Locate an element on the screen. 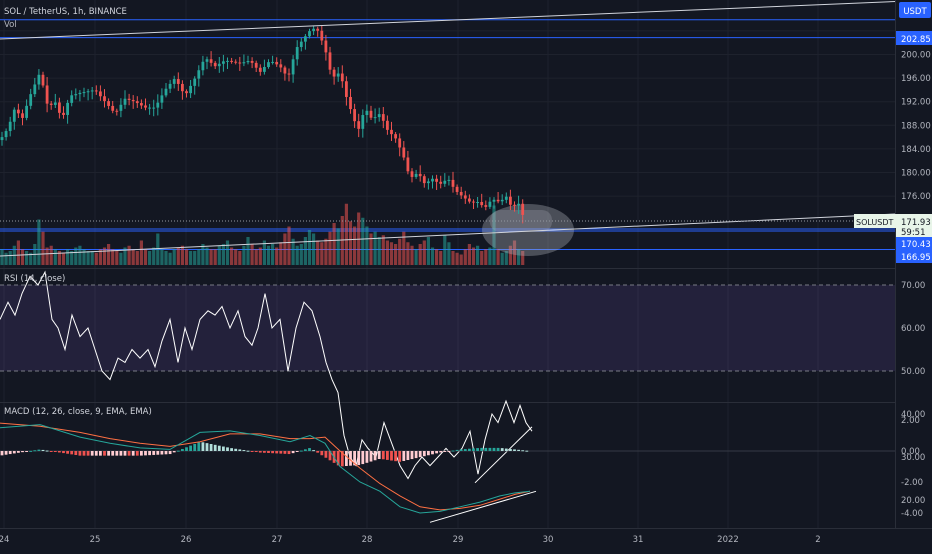 The width and height of the screenshot is (932, 554). rsi-legend: RSI (14, close) is located at coordinates (34, 279).